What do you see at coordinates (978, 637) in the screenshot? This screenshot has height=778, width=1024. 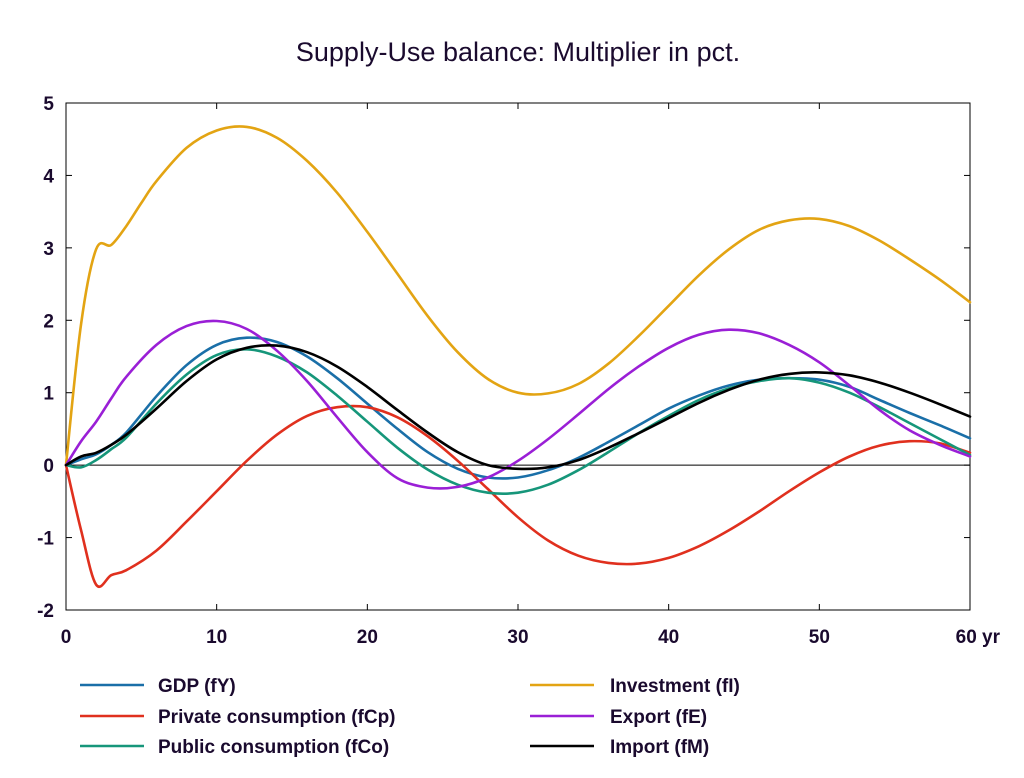 I see `x-tick-label: 60 yr` at bounding box center [978, 637].